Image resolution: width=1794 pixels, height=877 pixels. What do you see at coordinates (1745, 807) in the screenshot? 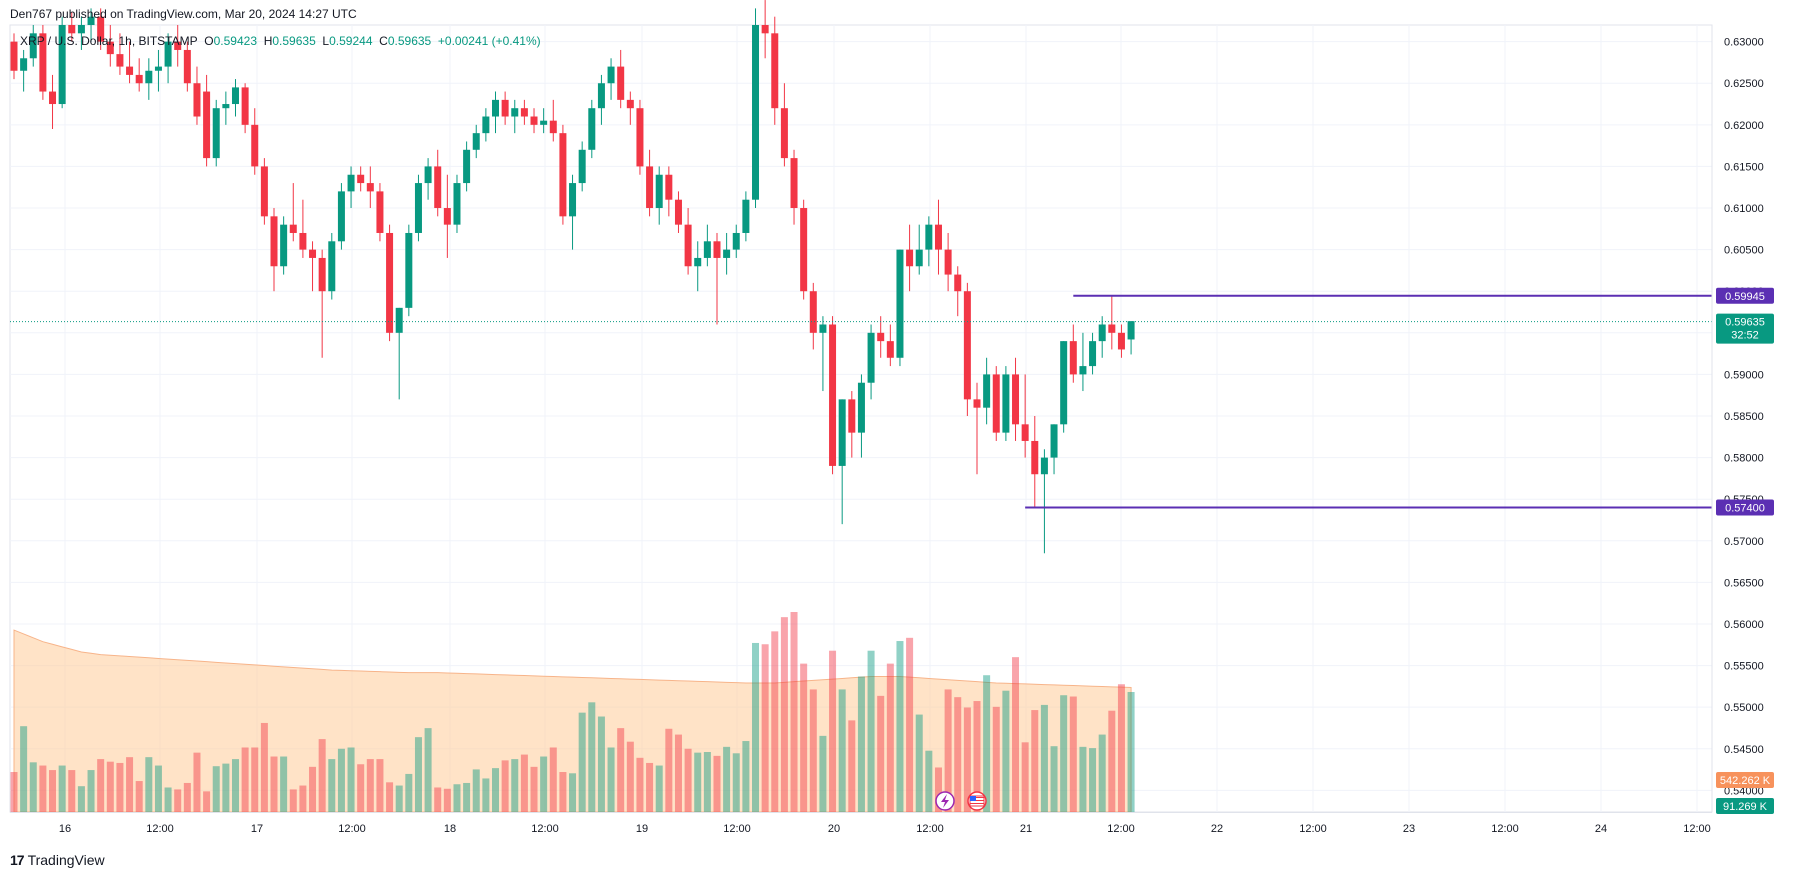
I see `volume-last-badge-text: 91.269 K` at bounding box center [1745, 807].